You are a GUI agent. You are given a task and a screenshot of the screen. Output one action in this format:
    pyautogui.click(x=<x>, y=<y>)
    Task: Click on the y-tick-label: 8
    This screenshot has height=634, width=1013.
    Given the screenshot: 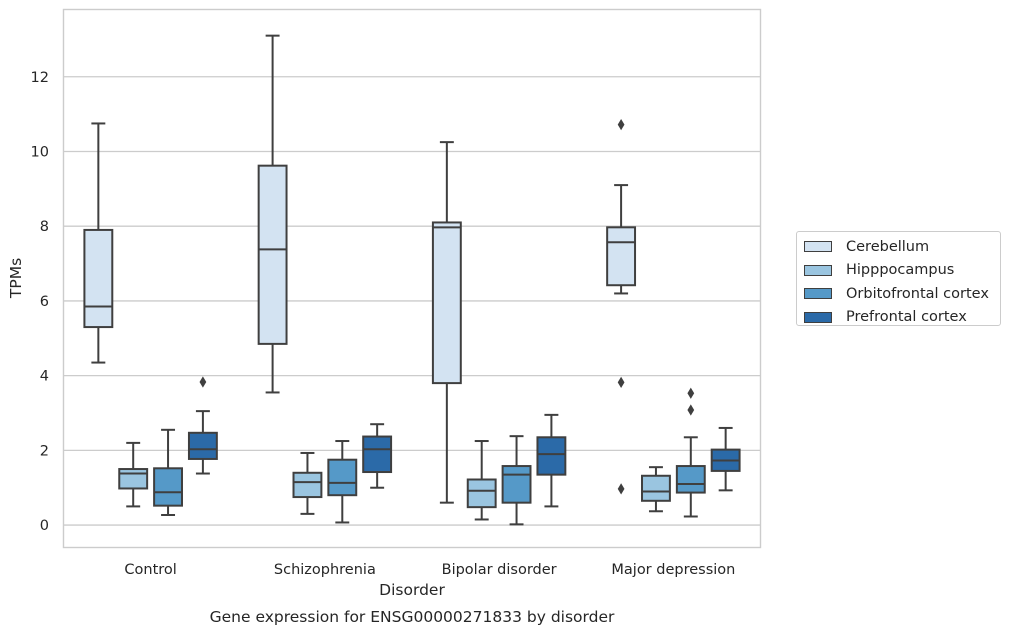 What is the action you would take?
    pyautogui.click(x=44, y=227)
    